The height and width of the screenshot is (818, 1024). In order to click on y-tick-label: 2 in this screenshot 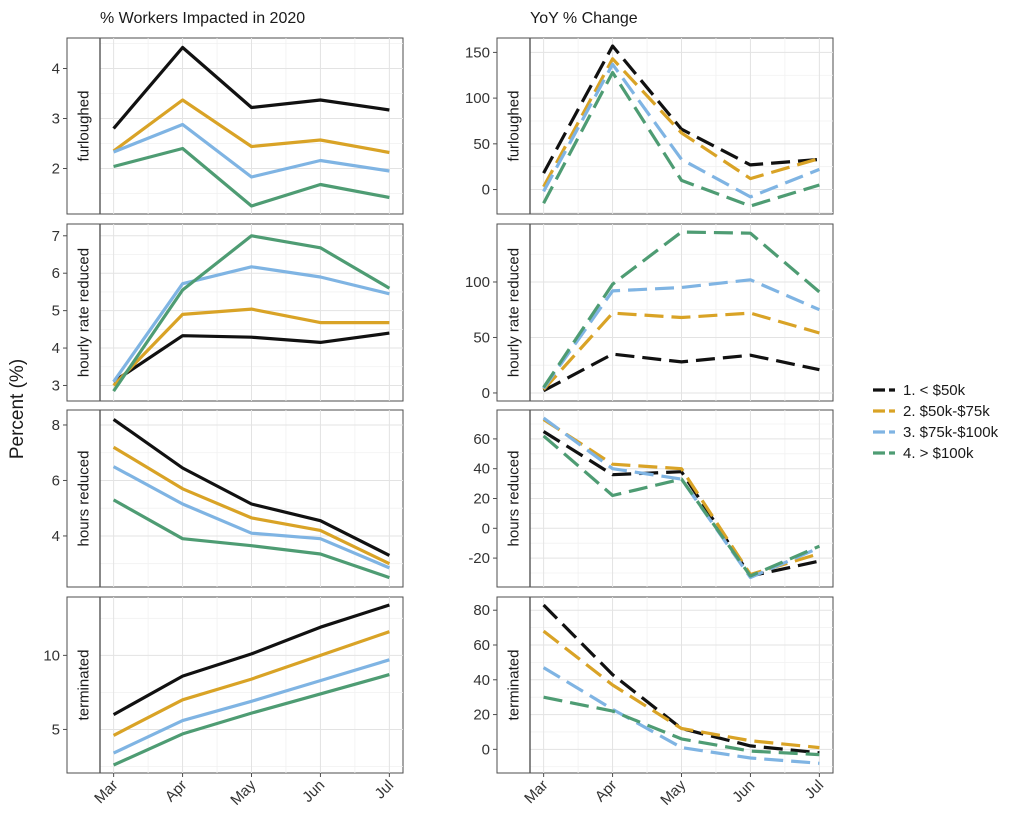, I will do `click(56, 169)`.